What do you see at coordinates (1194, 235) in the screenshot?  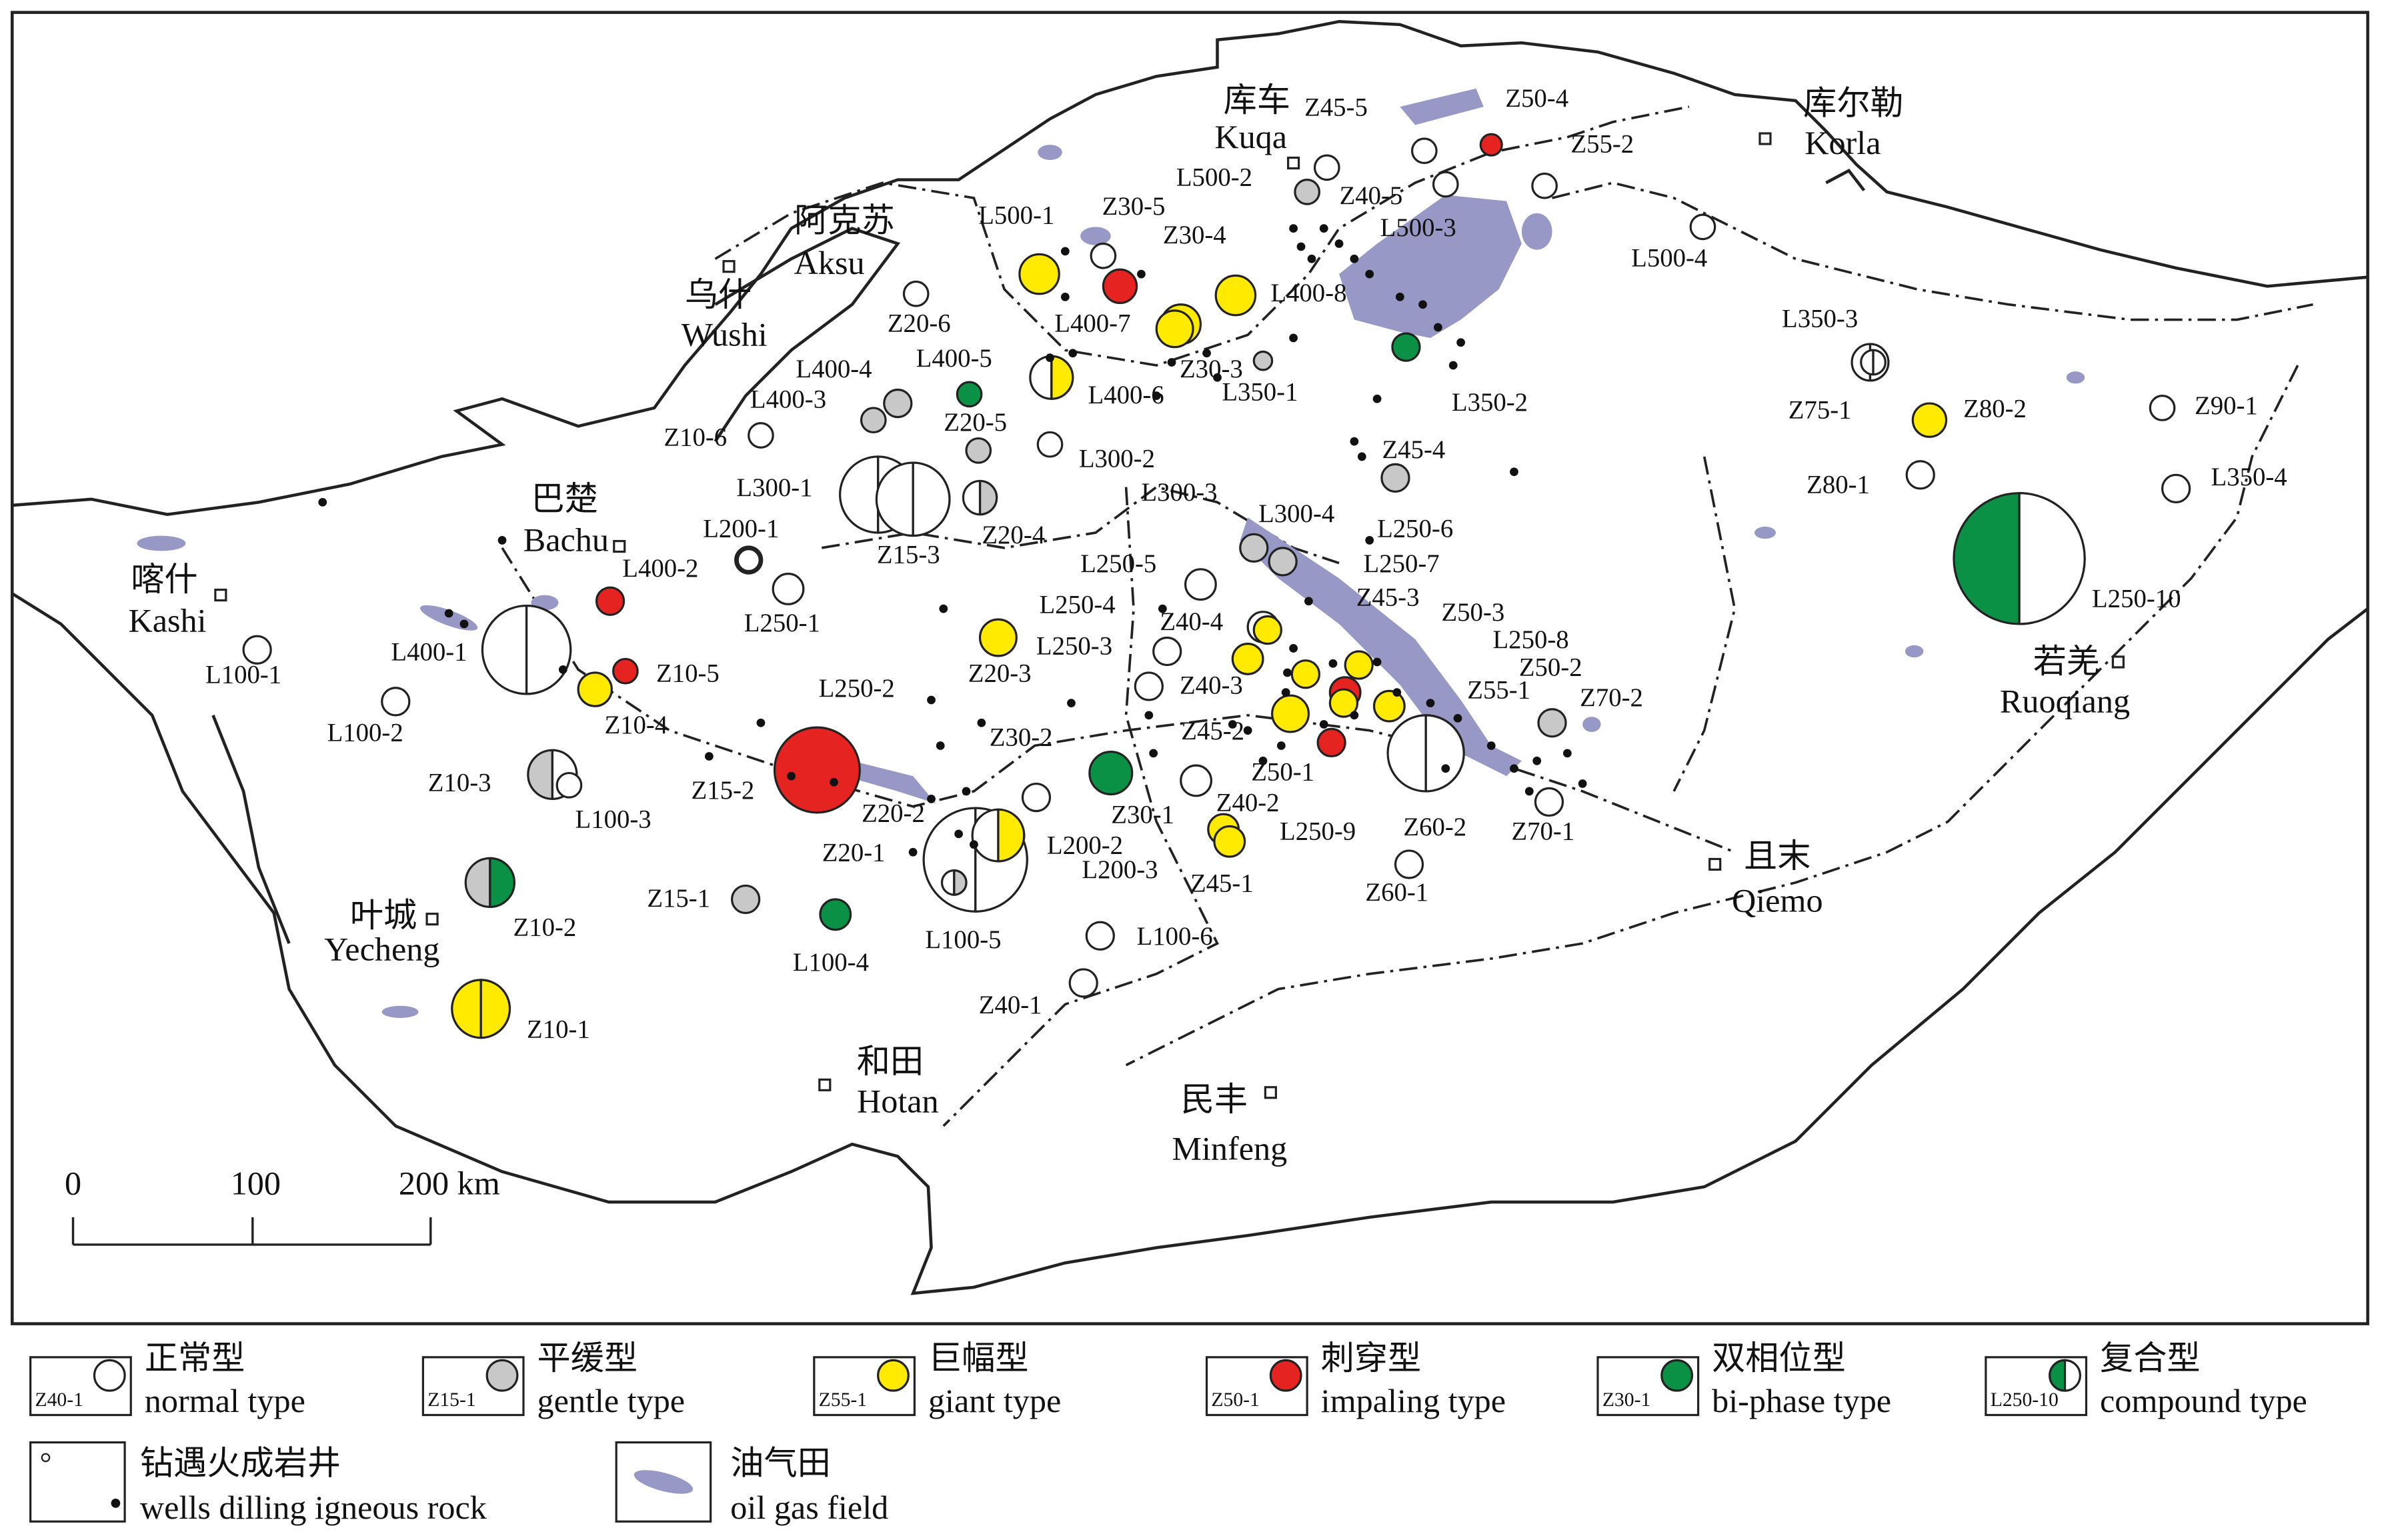 I see `well-label: Z30-4` at bounding box center [1194, 235].